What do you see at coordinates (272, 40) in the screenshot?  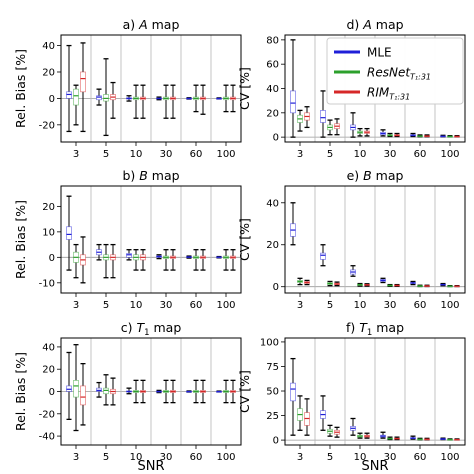 I see `y-tick-label: 80` at bounding box center [272, 40].